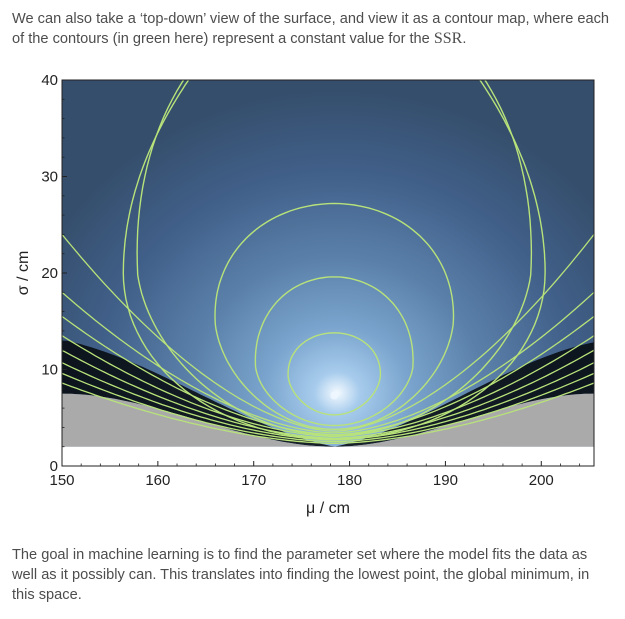  Describe the element at coordinates (253, 480) in the screenshot. I see `x-tick-label: 170` at that location.